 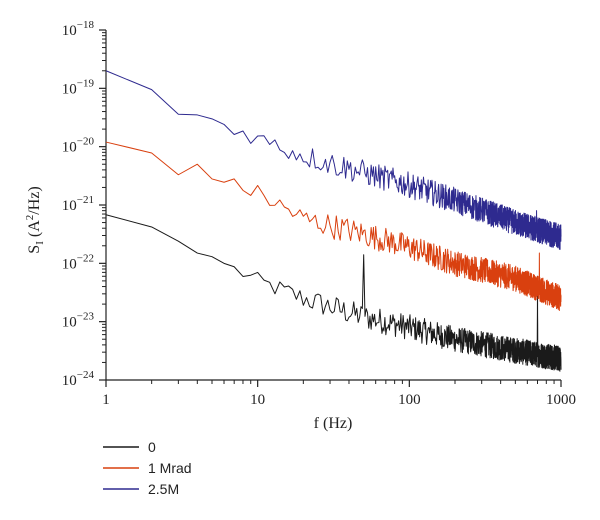 What do you see at coordinates (30, 218) in the screenshot?
I see `y-axis-label-superscript: 2` at bounding box center [30, 218].